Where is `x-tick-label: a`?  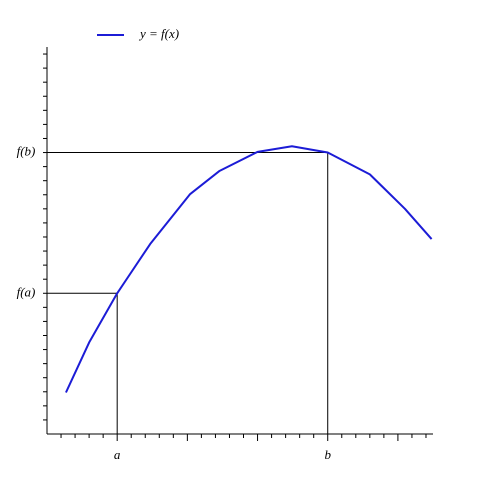 x-tick-label: a is located at coordinates (117, 454).